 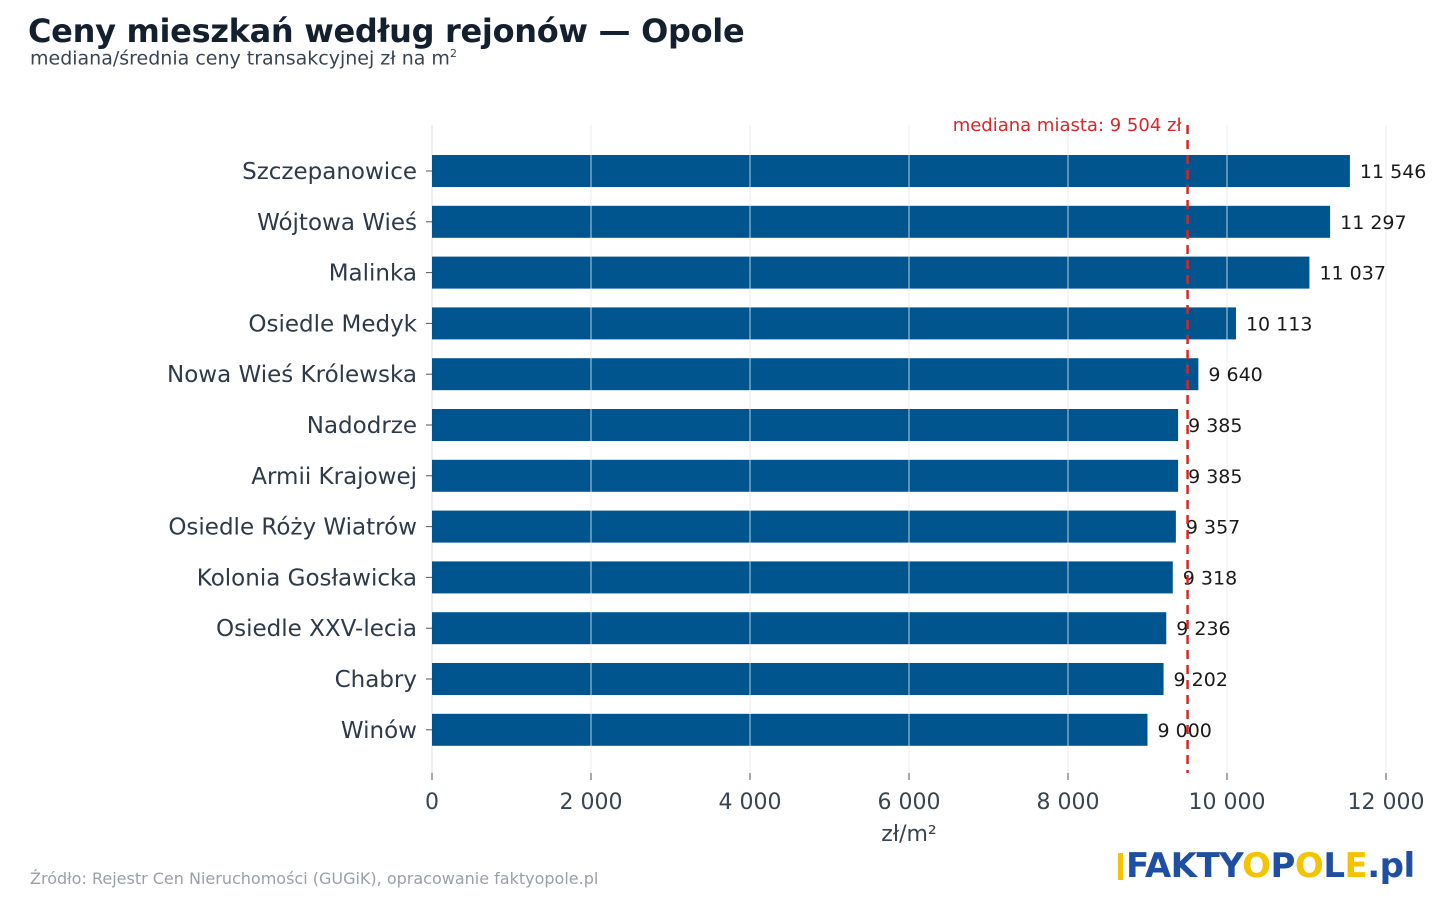 I want to click on value-label: 11 037, so click(x=1352, y=274).